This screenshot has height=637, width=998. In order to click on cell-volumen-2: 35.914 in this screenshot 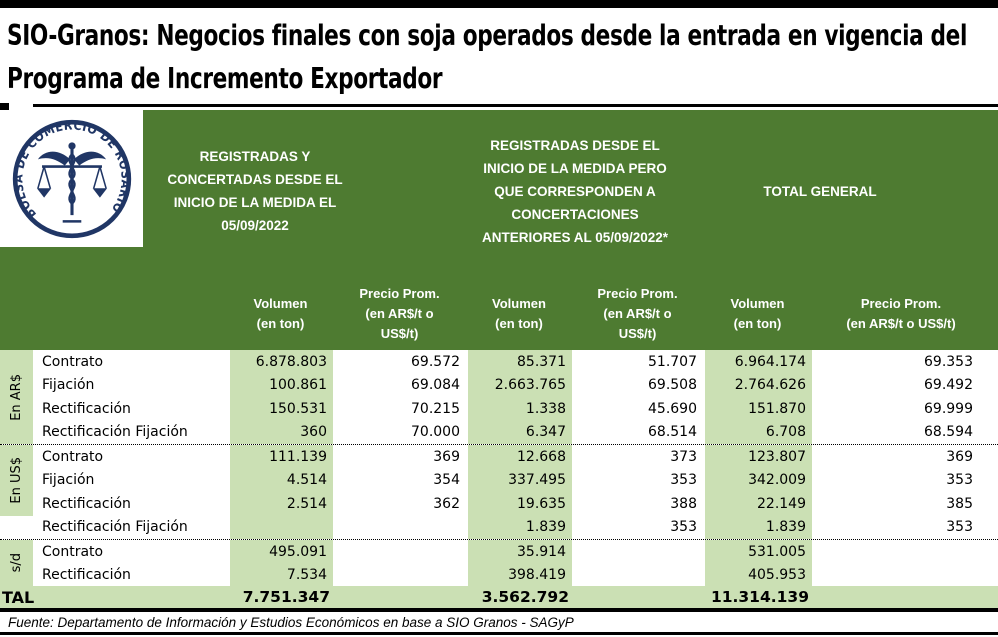, I will do `click(519, 551)`.